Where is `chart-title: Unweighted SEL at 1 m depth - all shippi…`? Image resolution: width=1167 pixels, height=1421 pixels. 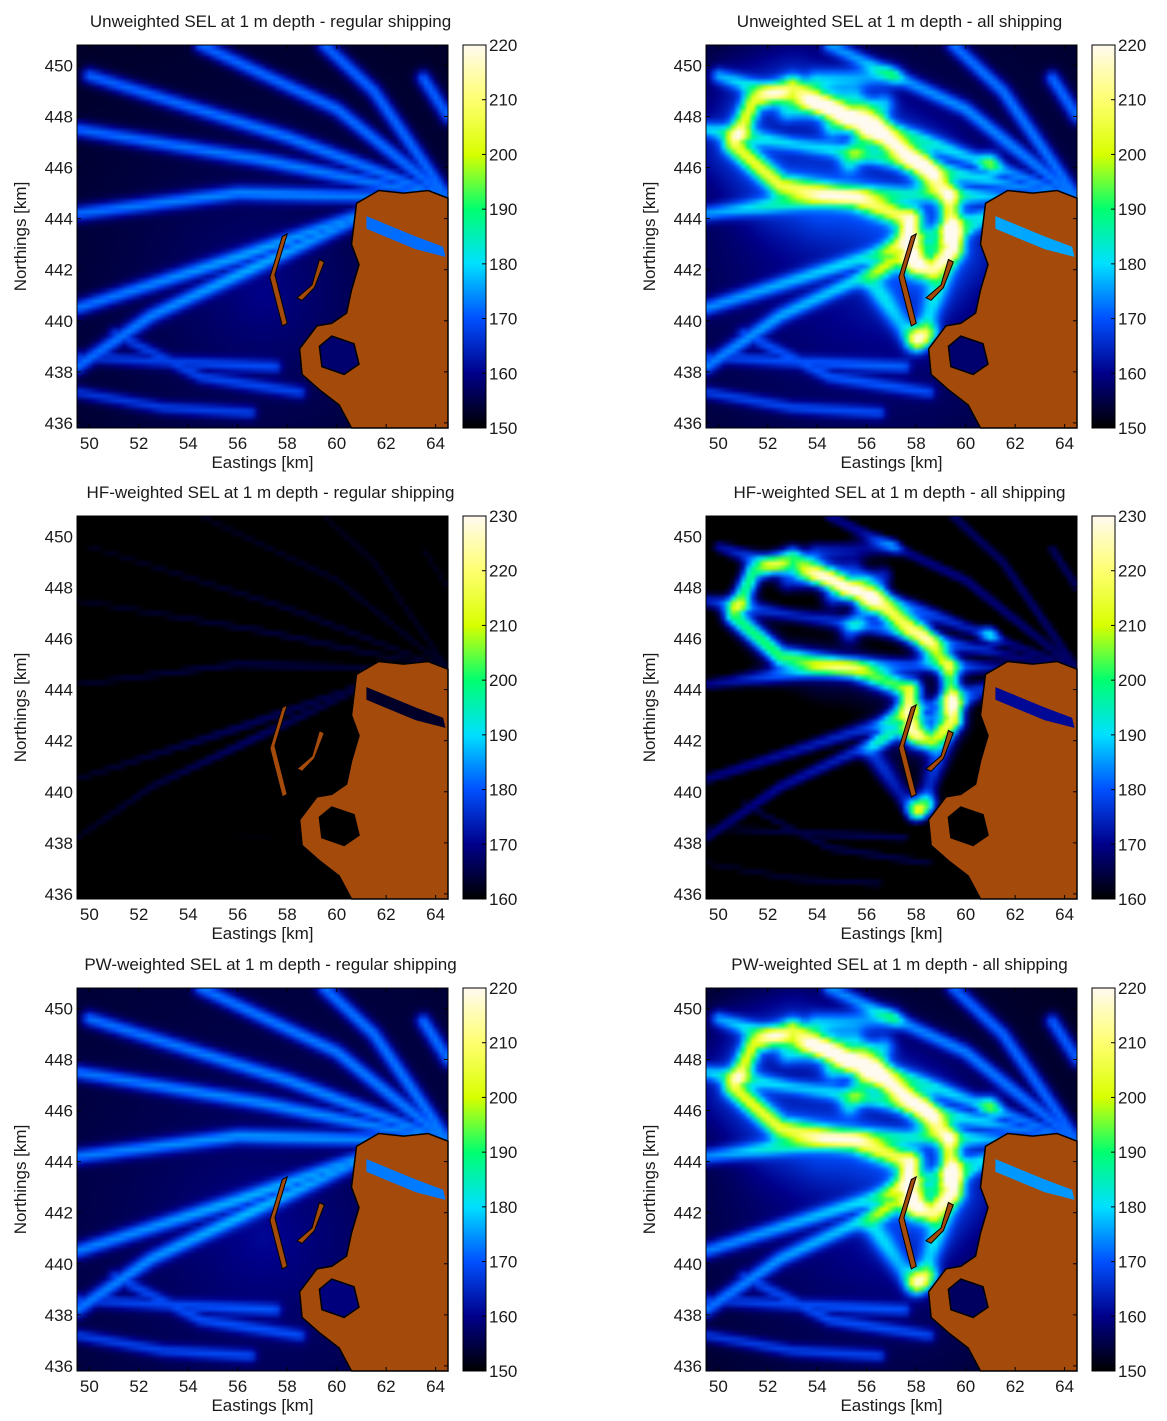 chart-title: Unweighted SEL at 1 m depth - all shippi… is located at coordinates (899, 21).